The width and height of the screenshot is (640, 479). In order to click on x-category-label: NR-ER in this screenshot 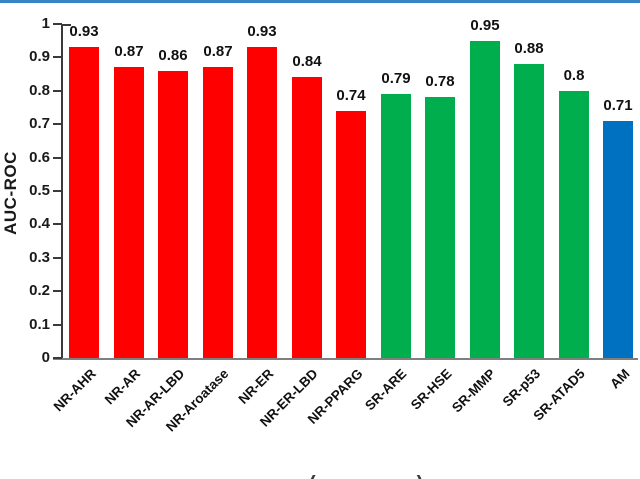, I will do `click(256, 386)`.